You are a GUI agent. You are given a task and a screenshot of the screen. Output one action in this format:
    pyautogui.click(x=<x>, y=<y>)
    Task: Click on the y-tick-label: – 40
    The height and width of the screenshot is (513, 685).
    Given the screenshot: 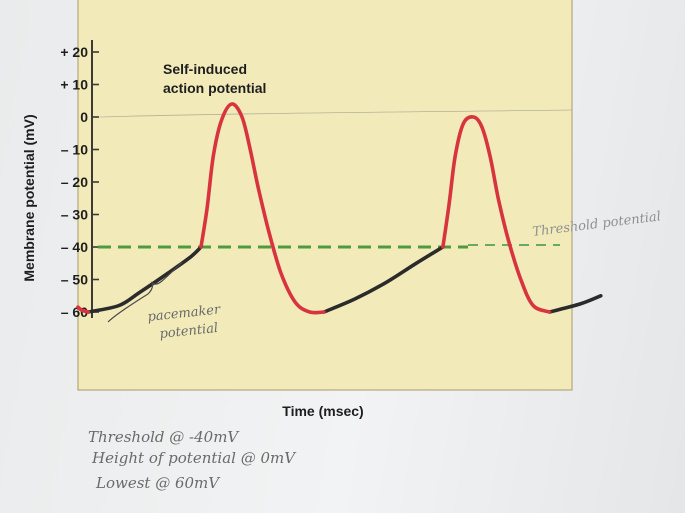 What is the action you would take?
    pyautogui.click(x=74, y=247)
    